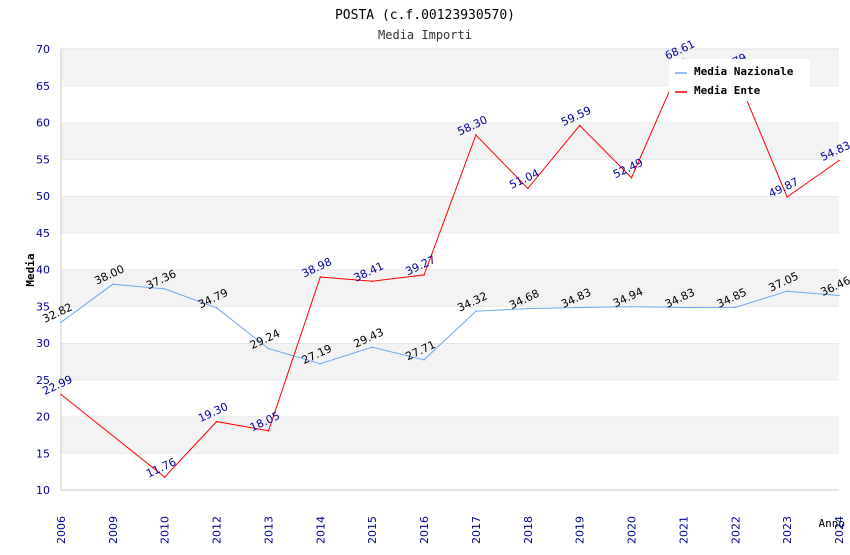  What do you see at coordinates (632, 530) in the screenshot?
I see `x-tick-label: 2020` at bounding box center [632, 530].